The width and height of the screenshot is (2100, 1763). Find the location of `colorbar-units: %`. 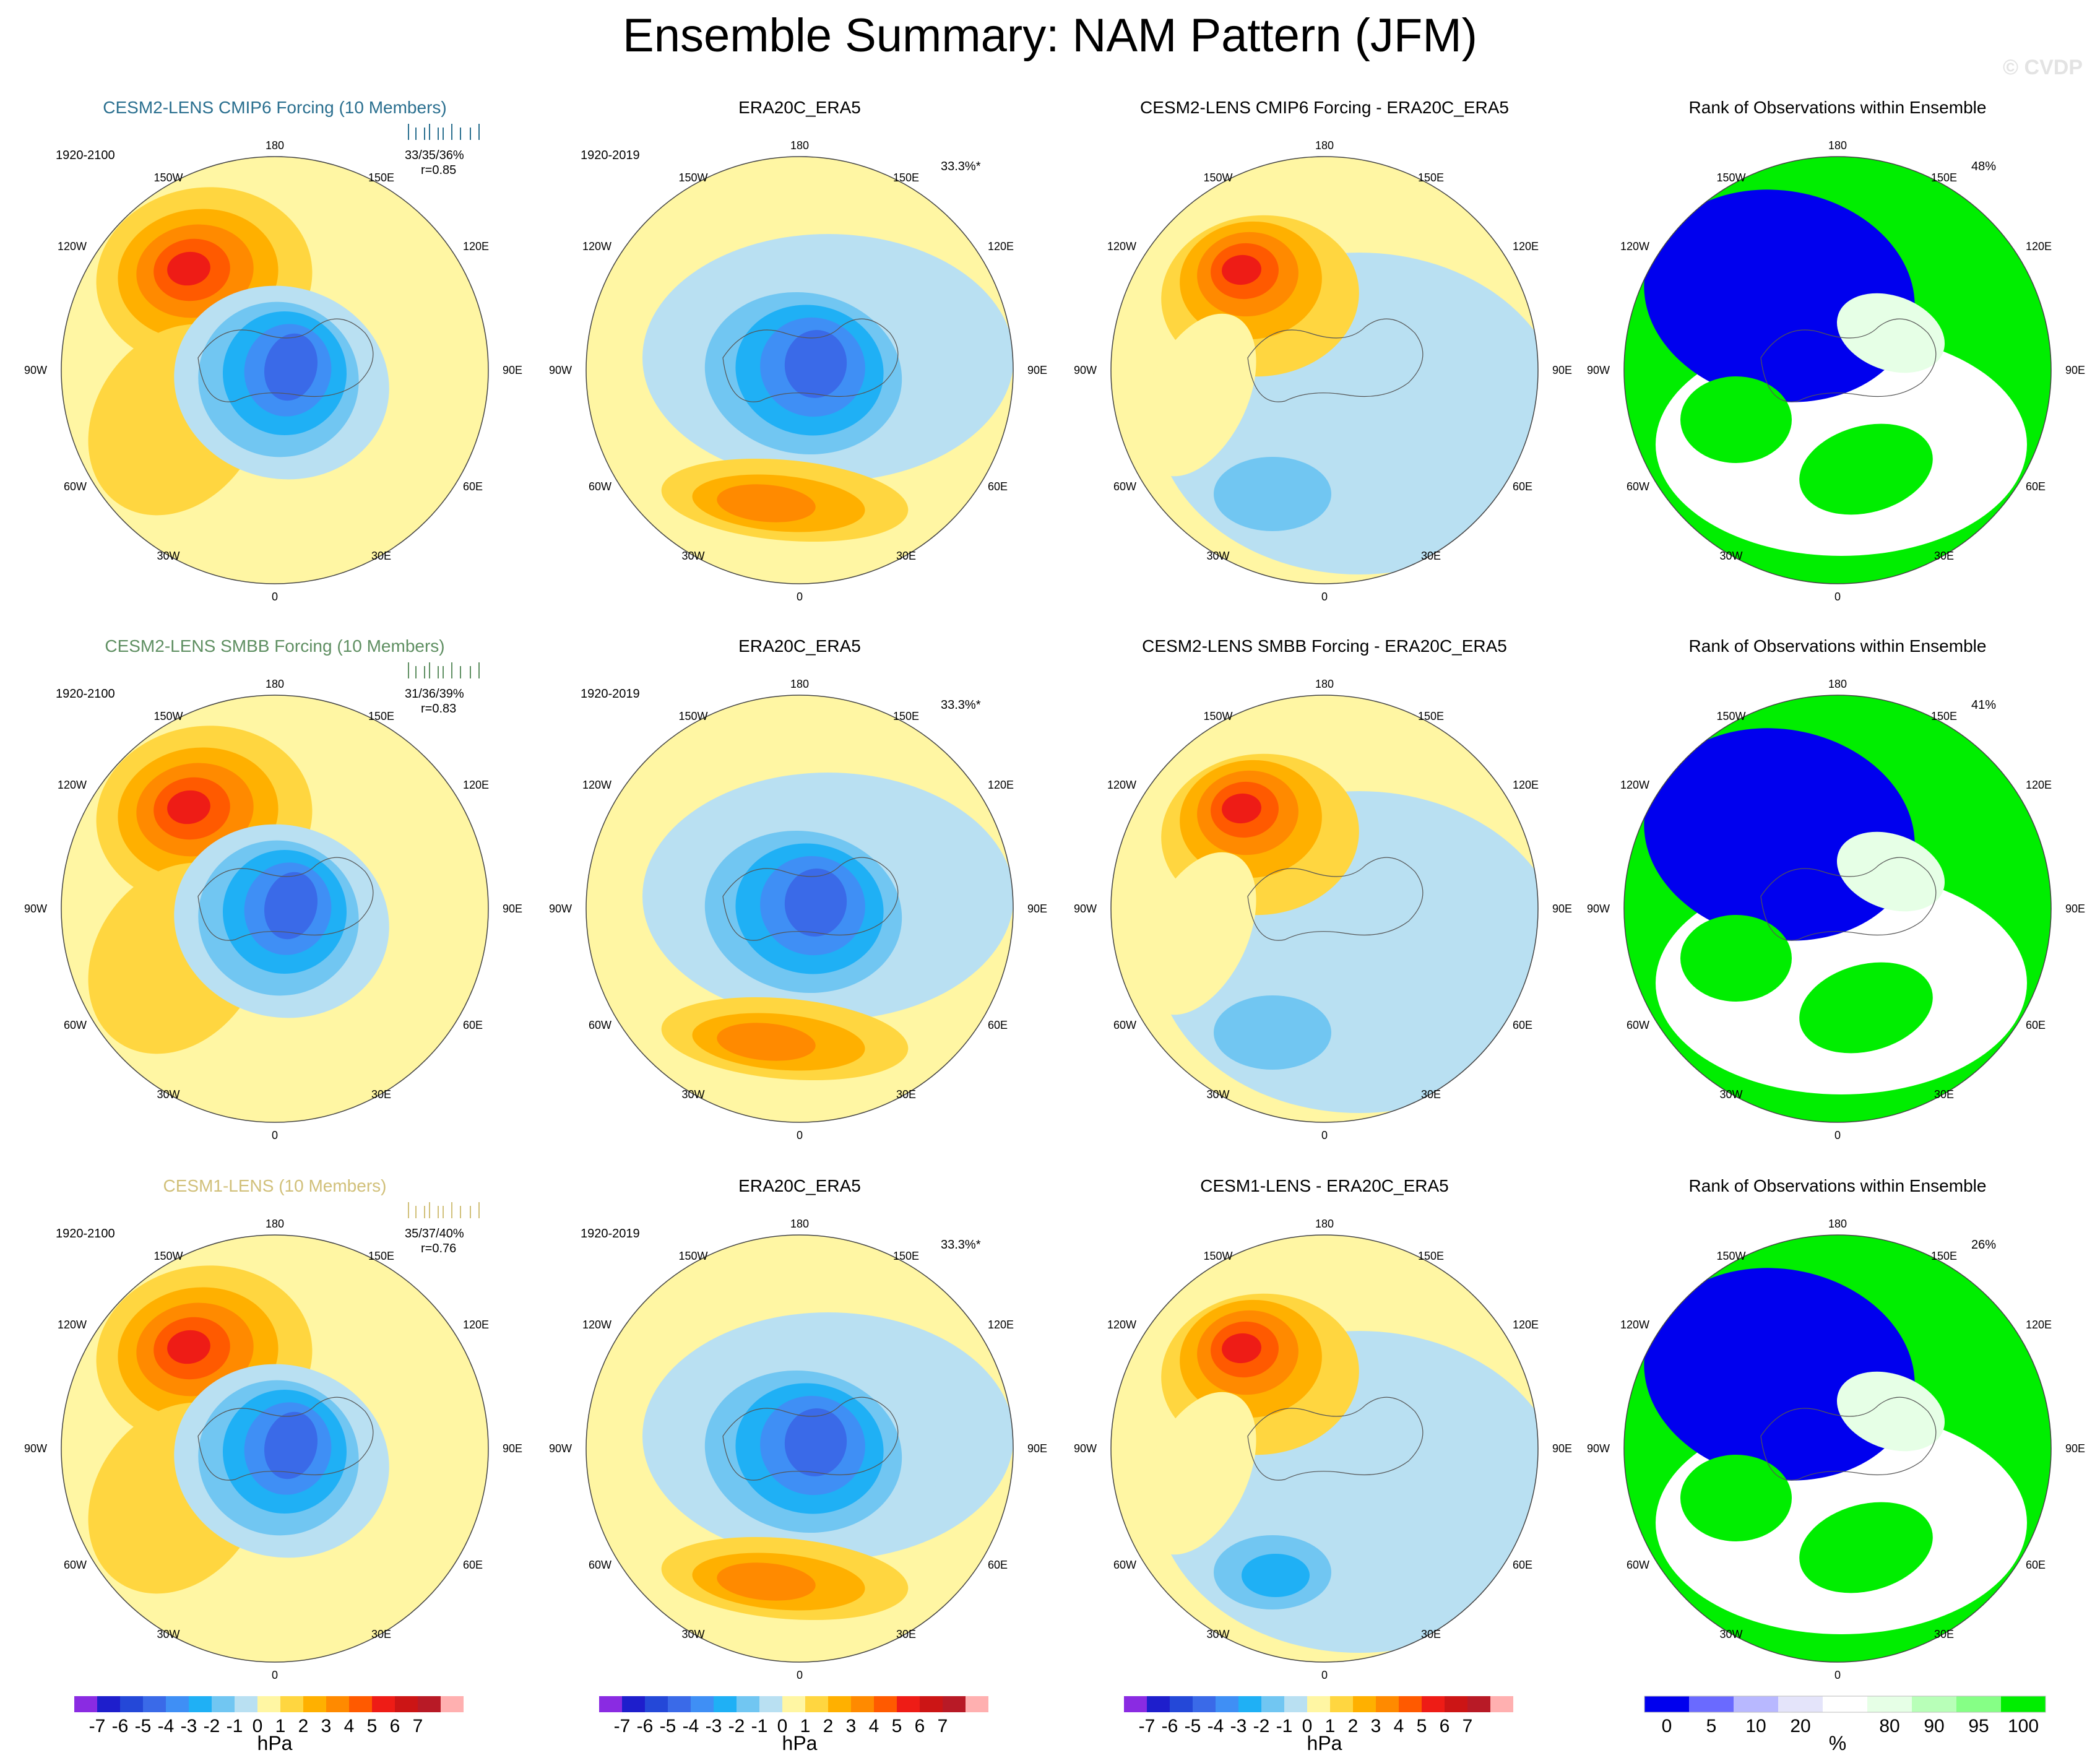

colorbar-units: % is located at coordinates (1837, 1743).